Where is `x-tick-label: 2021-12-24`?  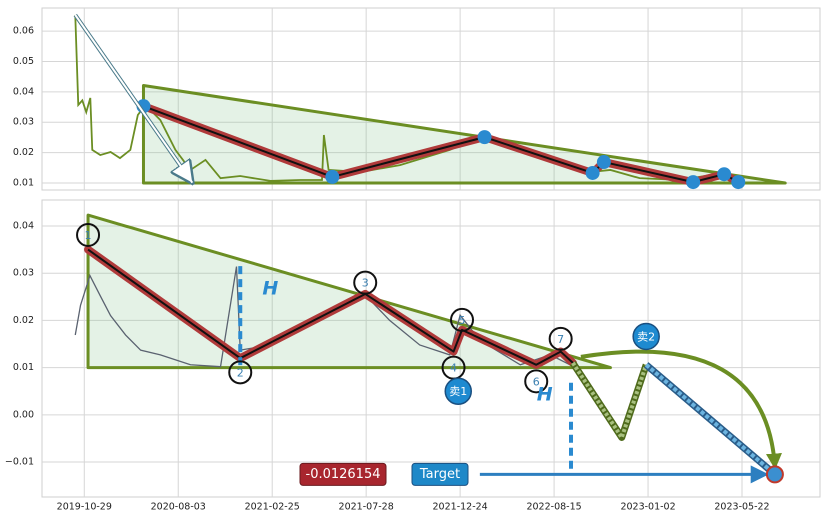
x-tick-label: 2021-12-24 is located at coordinates (460, 507).